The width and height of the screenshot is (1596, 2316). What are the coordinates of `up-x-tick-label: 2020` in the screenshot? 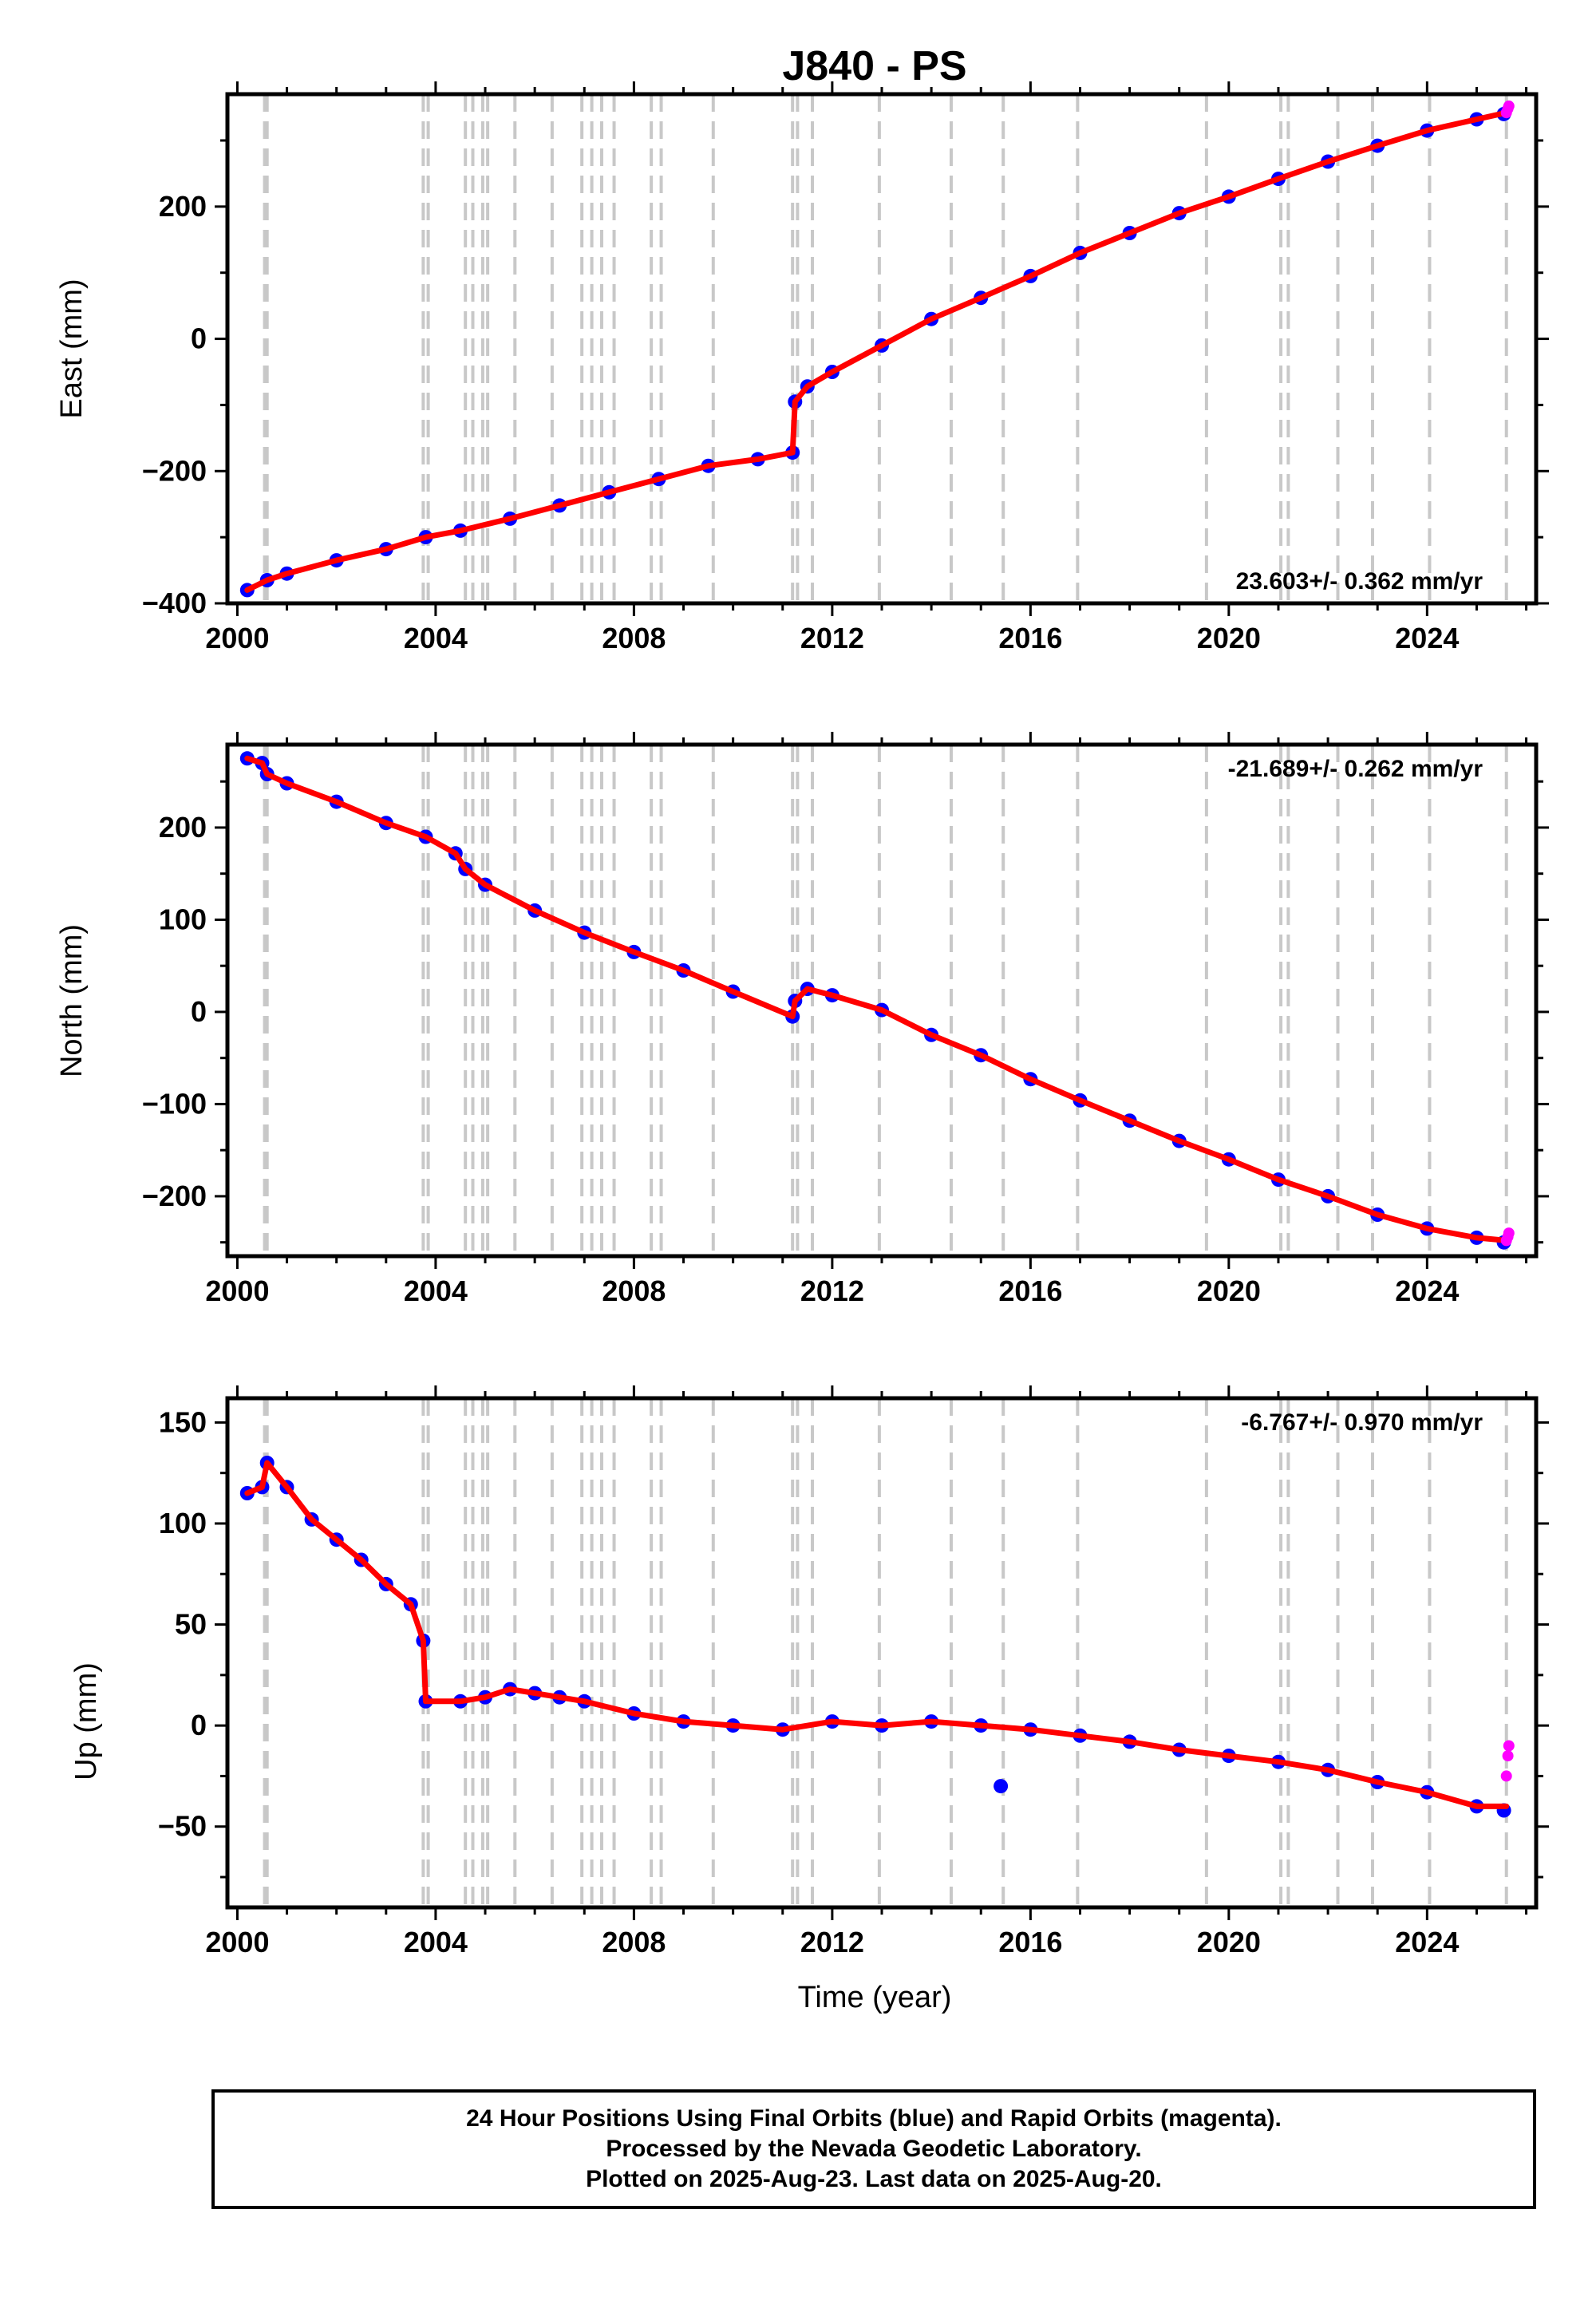 It's located at (1229, 1942).